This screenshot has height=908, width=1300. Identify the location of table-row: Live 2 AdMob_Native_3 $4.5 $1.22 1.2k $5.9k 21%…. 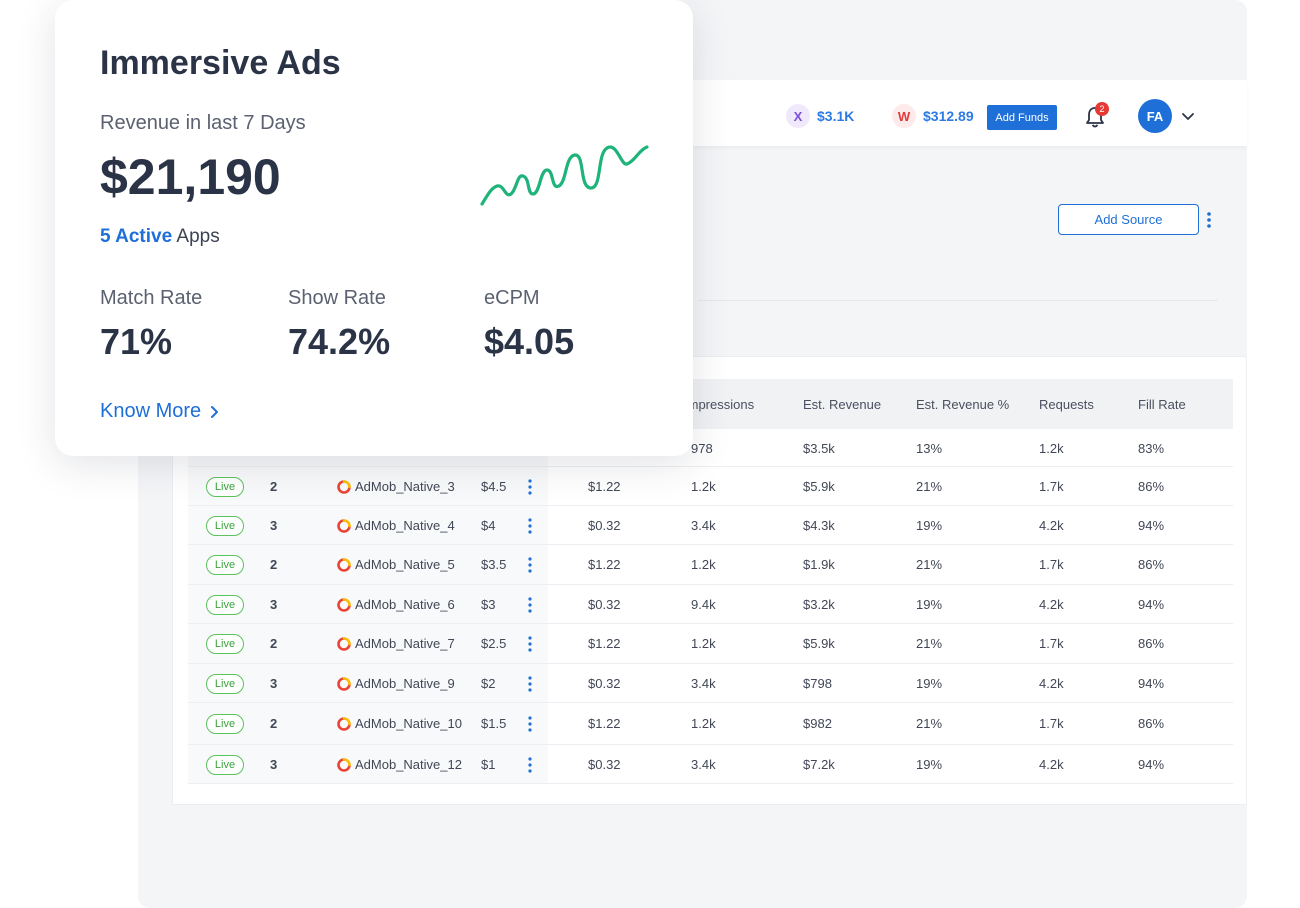
(710, 486).